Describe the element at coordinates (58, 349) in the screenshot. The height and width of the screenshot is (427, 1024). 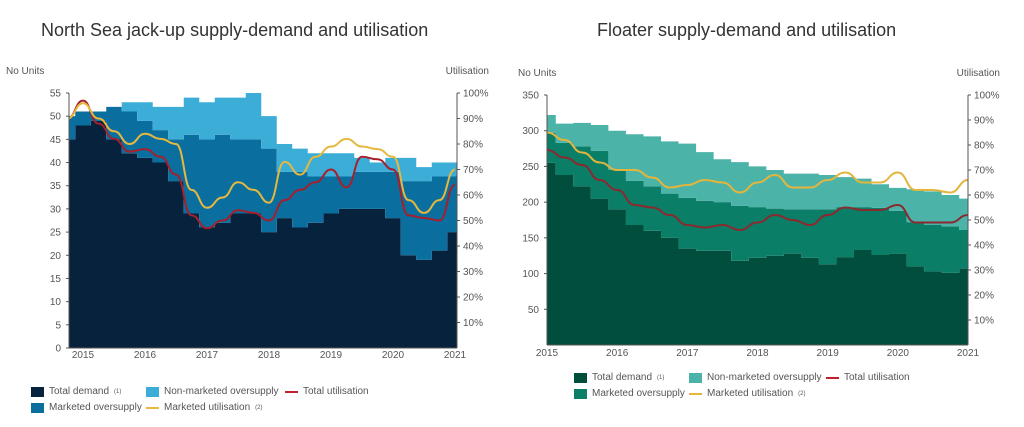
I see `y-tick-label: 0` at that location.